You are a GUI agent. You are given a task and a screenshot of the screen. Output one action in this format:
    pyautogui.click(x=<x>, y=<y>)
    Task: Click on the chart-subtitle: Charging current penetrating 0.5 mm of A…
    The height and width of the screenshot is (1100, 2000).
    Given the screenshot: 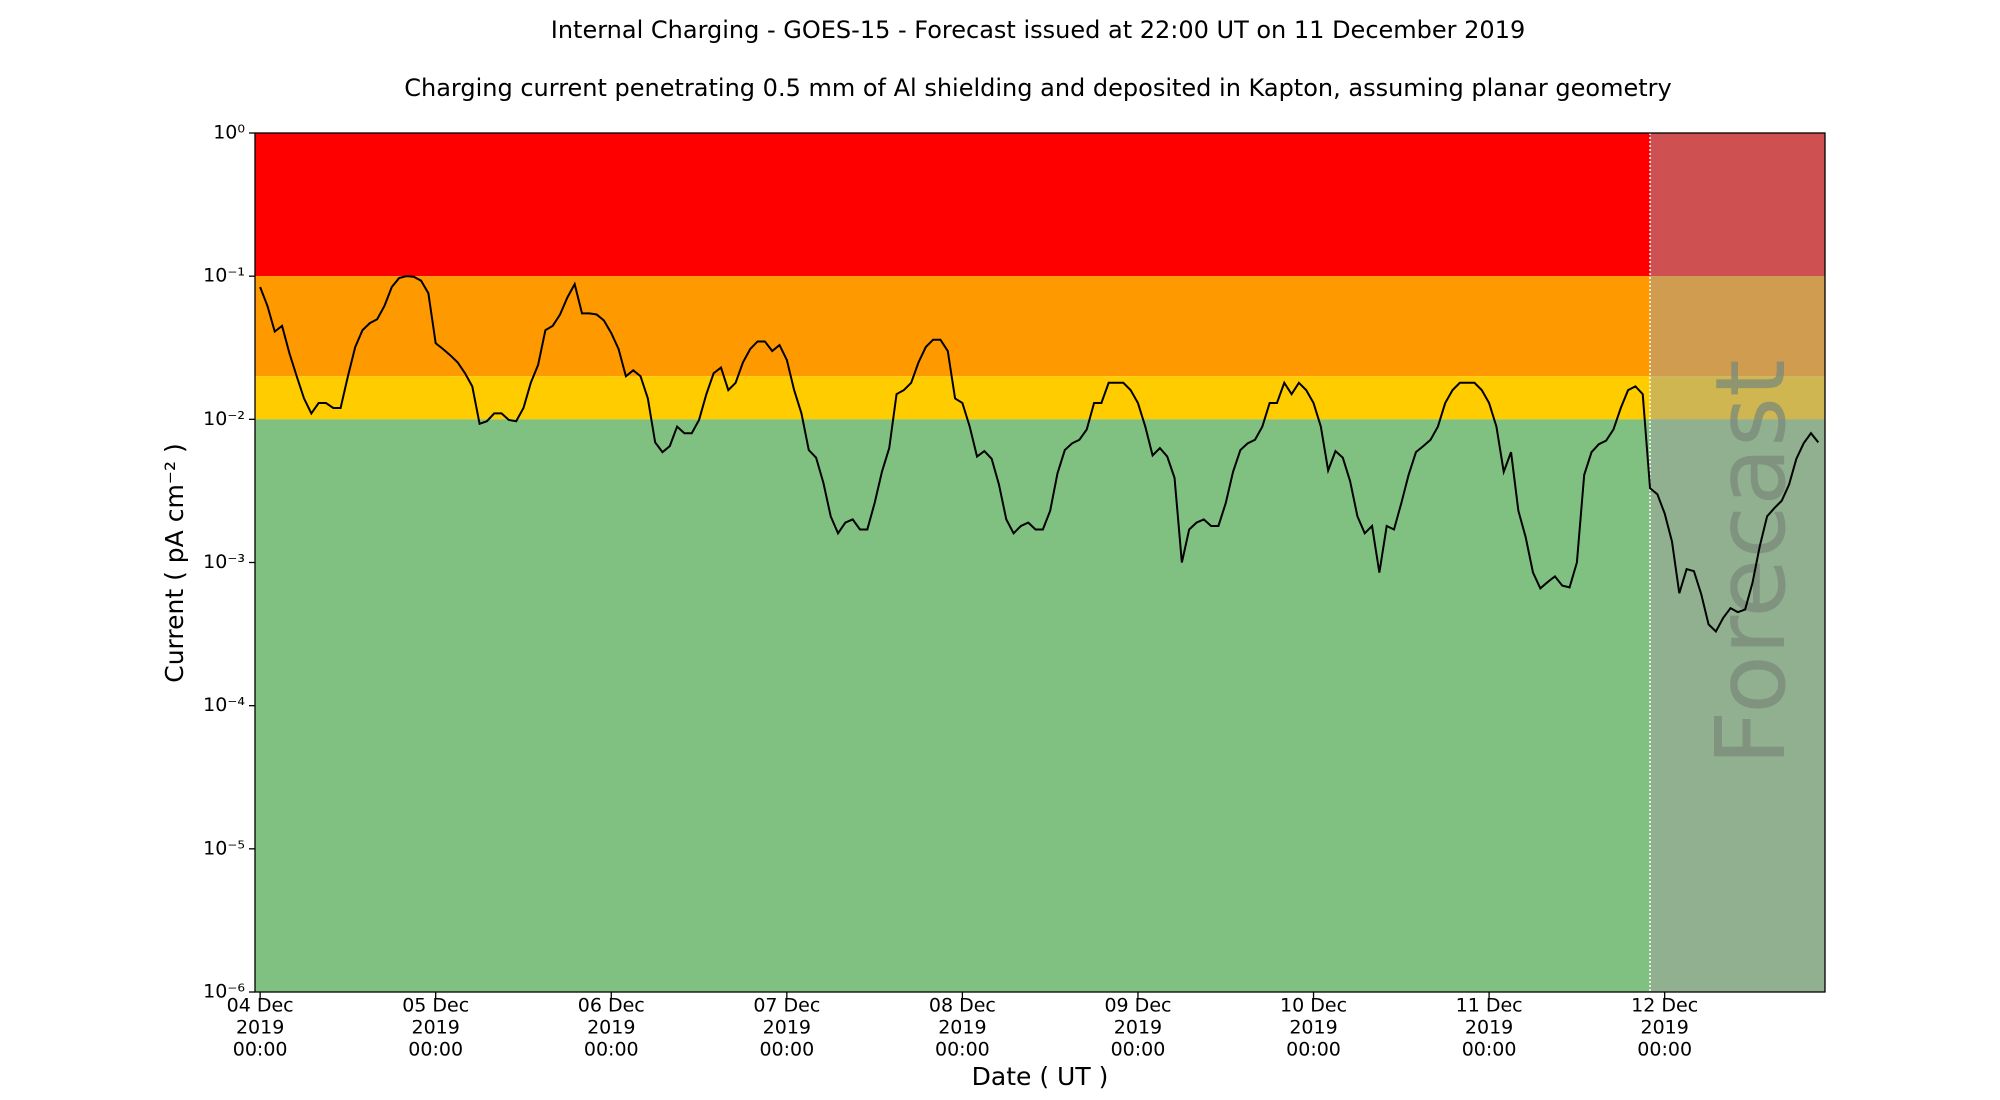 What is the action you would take?
    pyautogui.click(x=1038, y=88)
    